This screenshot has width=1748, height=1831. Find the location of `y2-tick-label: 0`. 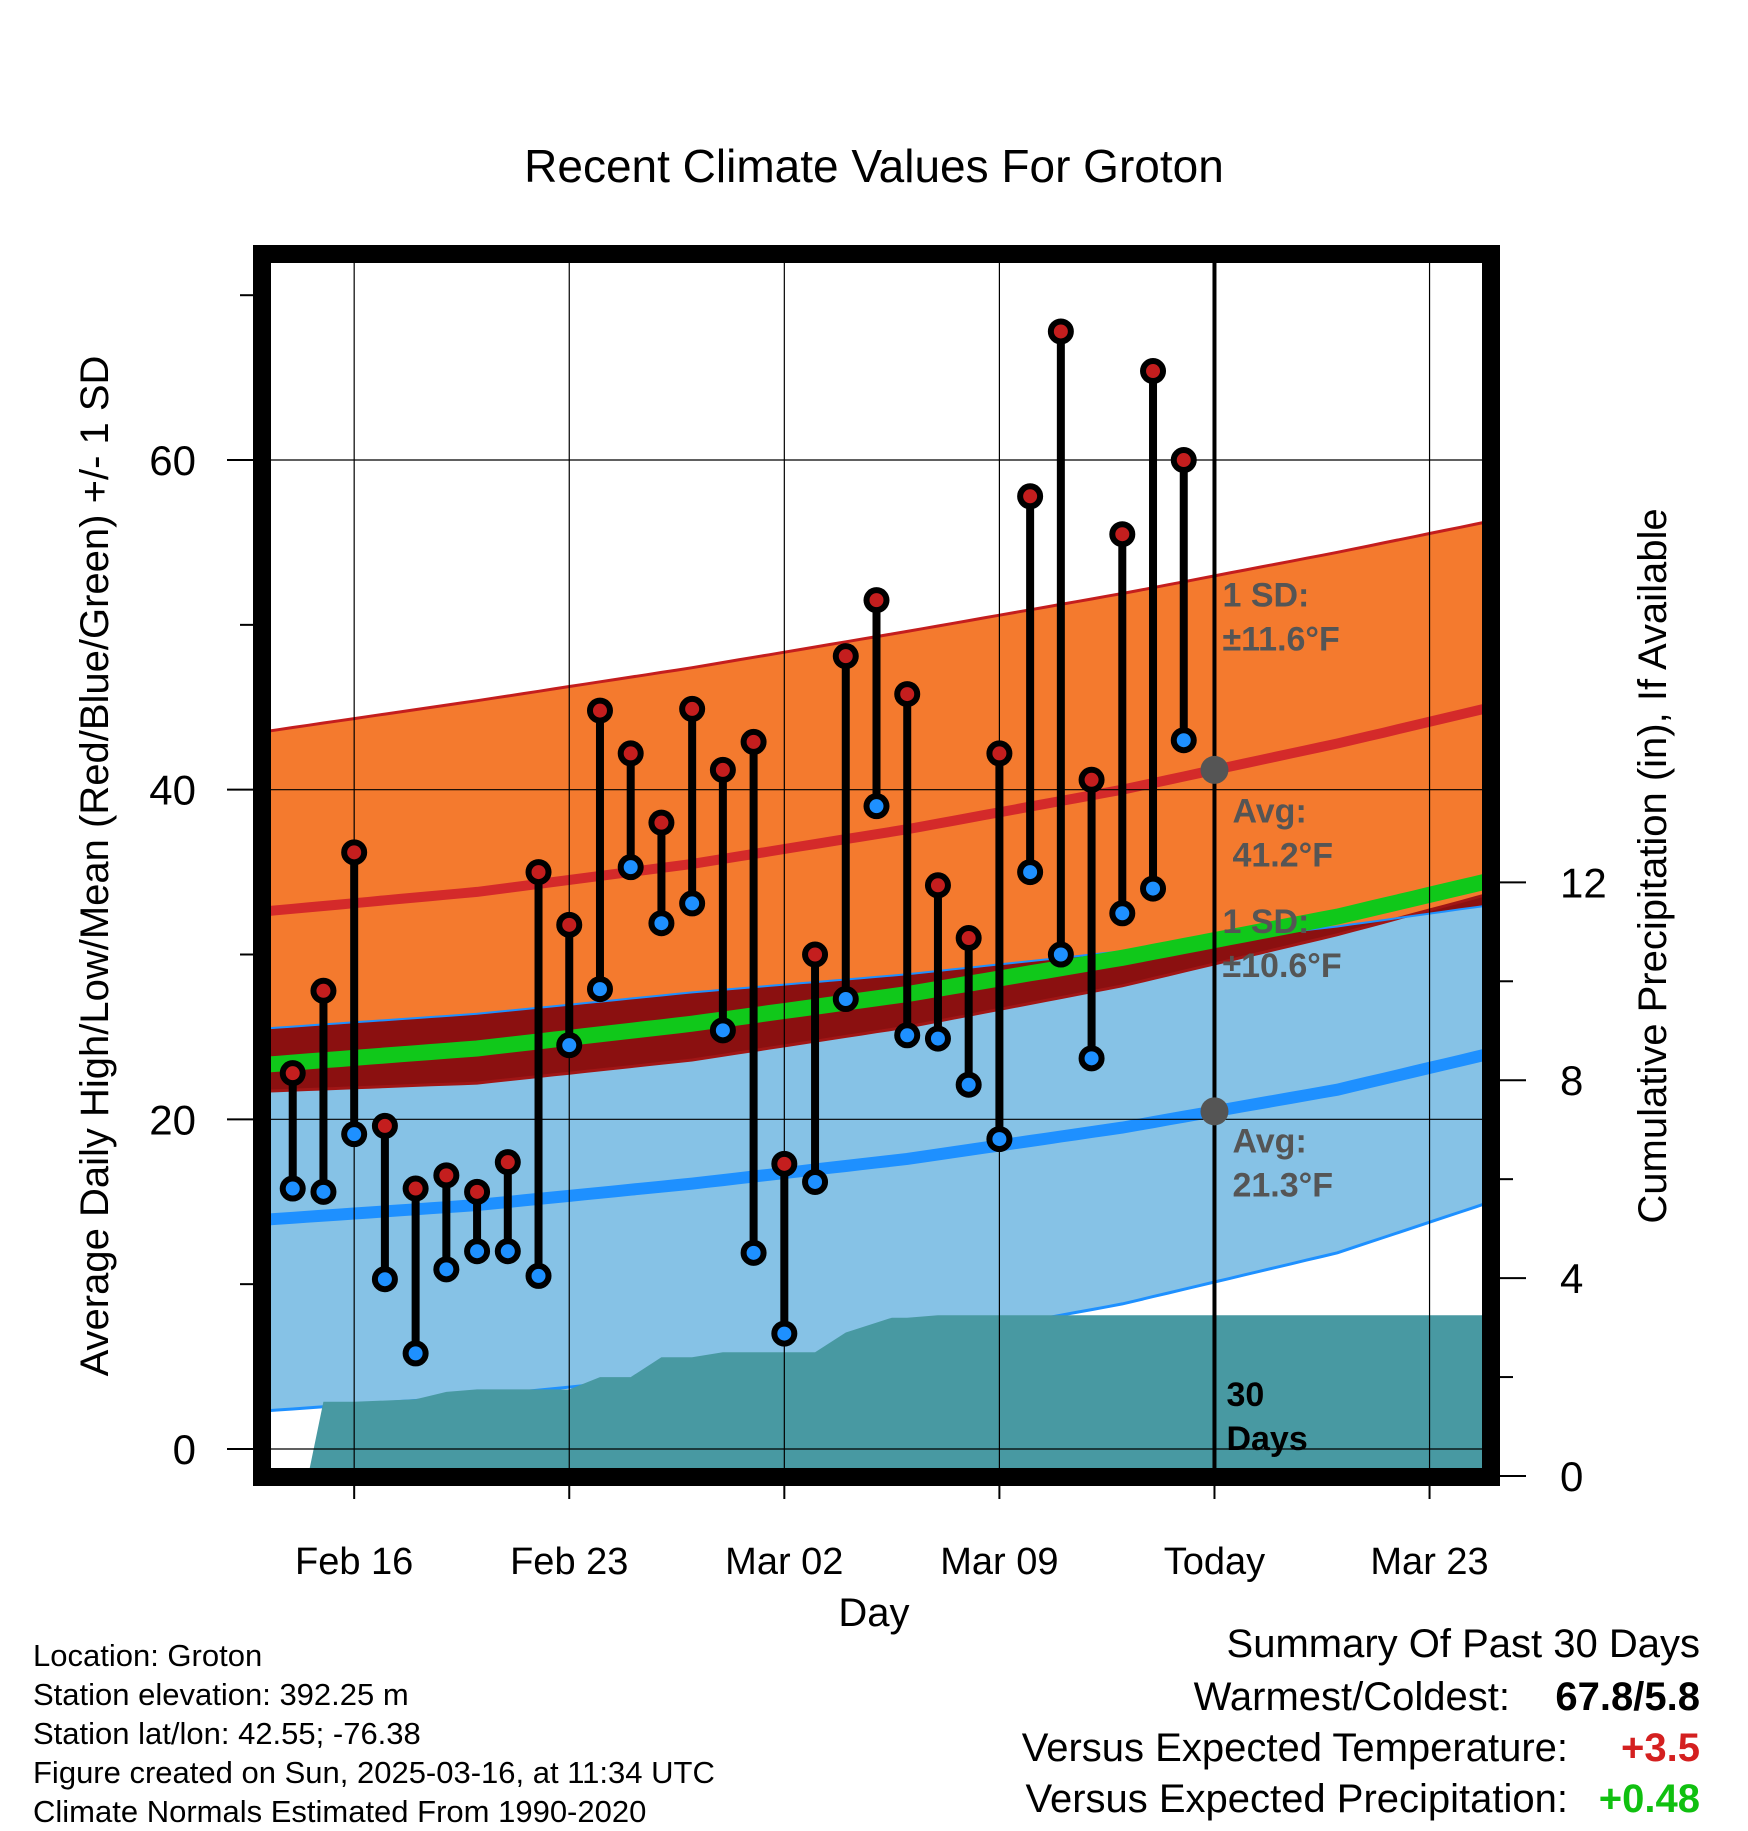

y2-tick-label: 0 is located at coordinates (1571, 1476).